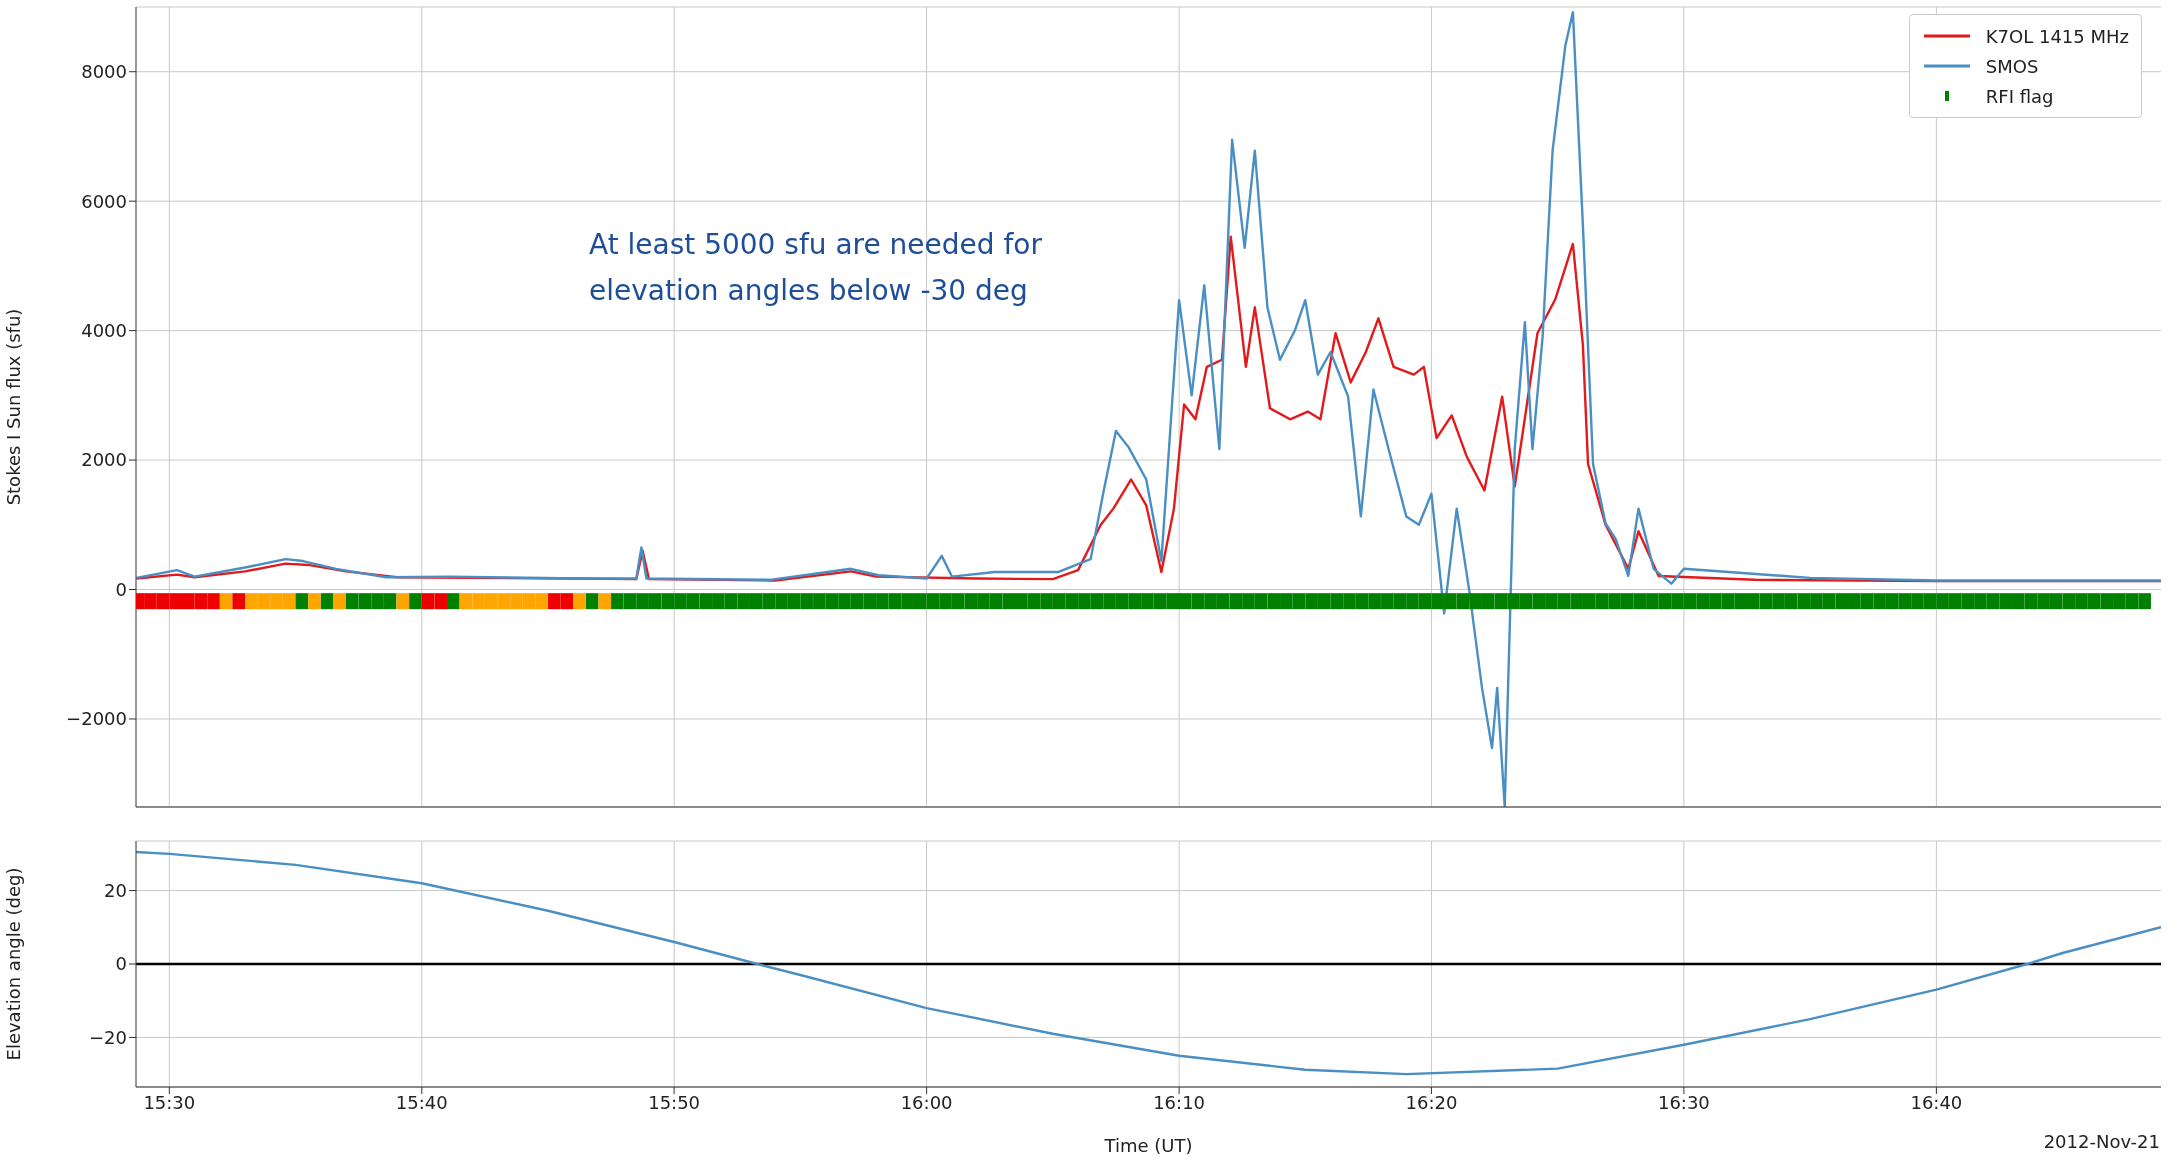 This screenshot has height=1156, width=2172. Describe the element at coordinates (104, 331) in the screenshot. I see `y-tick-label: 4000` at that location.